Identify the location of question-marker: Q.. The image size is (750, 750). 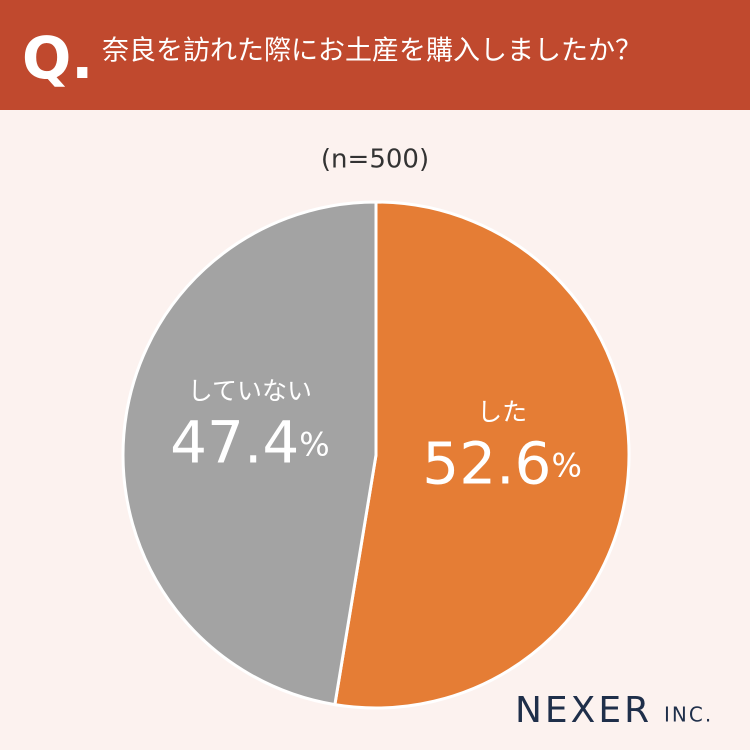
(57, 58).